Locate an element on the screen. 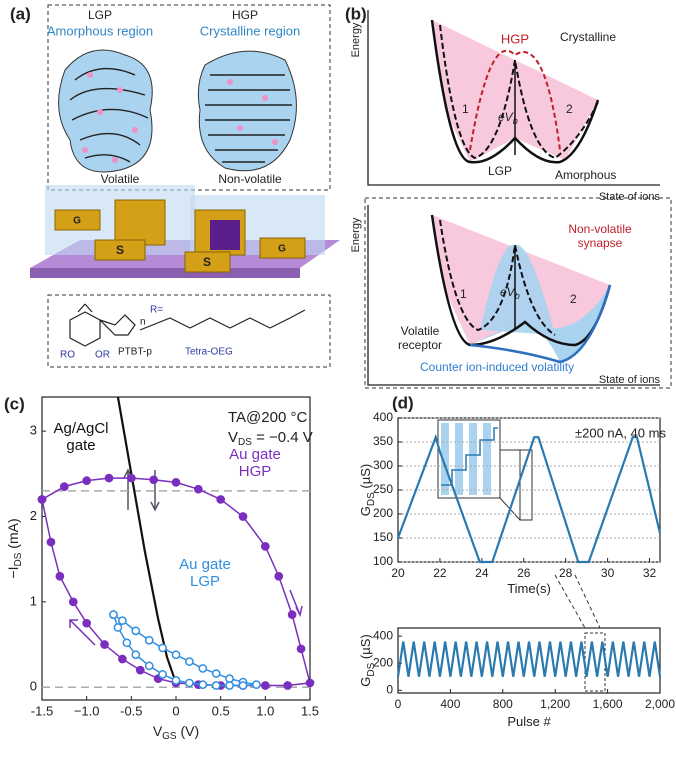 This screenshot has height=761, width=676. or-label: OR is located at coordinates (102, 355).